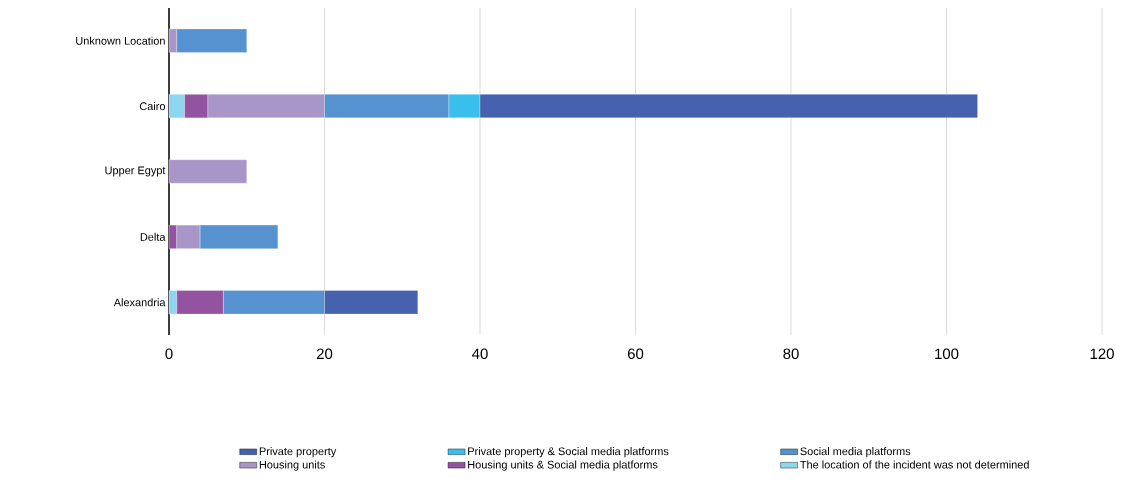  What do you see at coordinates (292, 465) in the screenshot?
I see `legend-label: Housing units` at bounding box center [292, 465].